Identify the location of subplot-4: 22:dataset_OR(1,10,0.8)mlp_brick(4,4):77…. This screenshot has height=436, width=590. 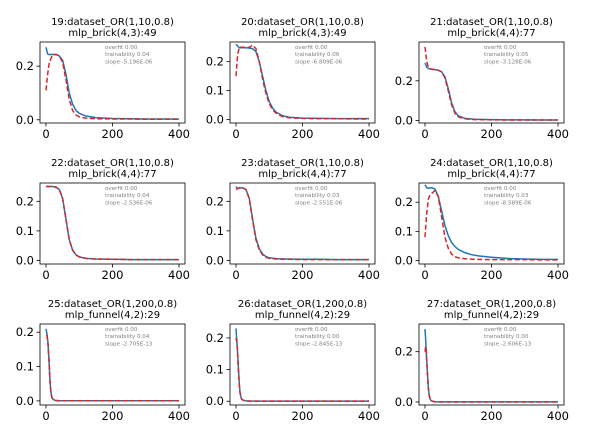
(103, 220).